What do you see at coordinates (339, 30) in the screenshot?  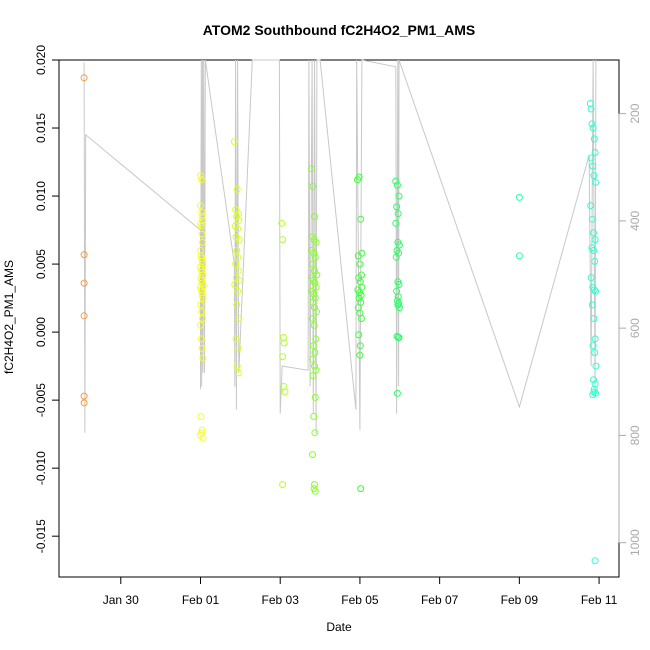 I see `chart-title: ATOM2 Southbound fC2H4O2_PM1_AMS` at bounding box center [339, 30].